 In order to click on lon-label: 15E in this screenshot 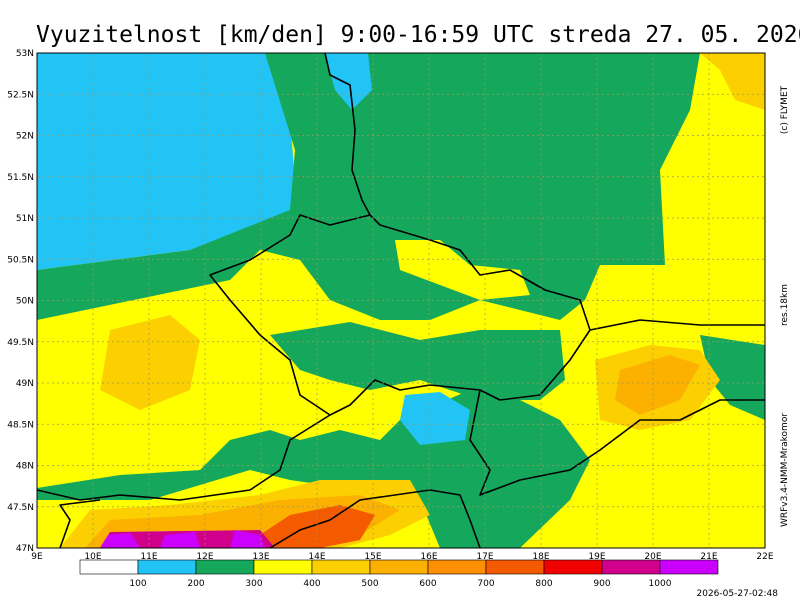, I will do `click(372, 557)`.